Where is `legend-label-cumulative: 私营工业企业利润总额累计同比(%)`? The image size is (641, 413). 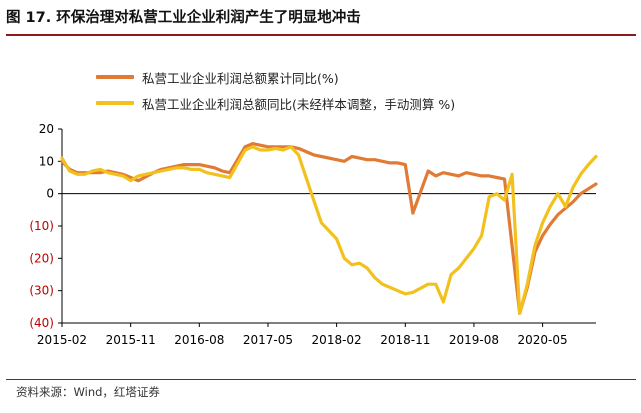 legend-label-cumulative: 私营工业企业利润总额累计同比(%) is located at coordinates (240, 78).